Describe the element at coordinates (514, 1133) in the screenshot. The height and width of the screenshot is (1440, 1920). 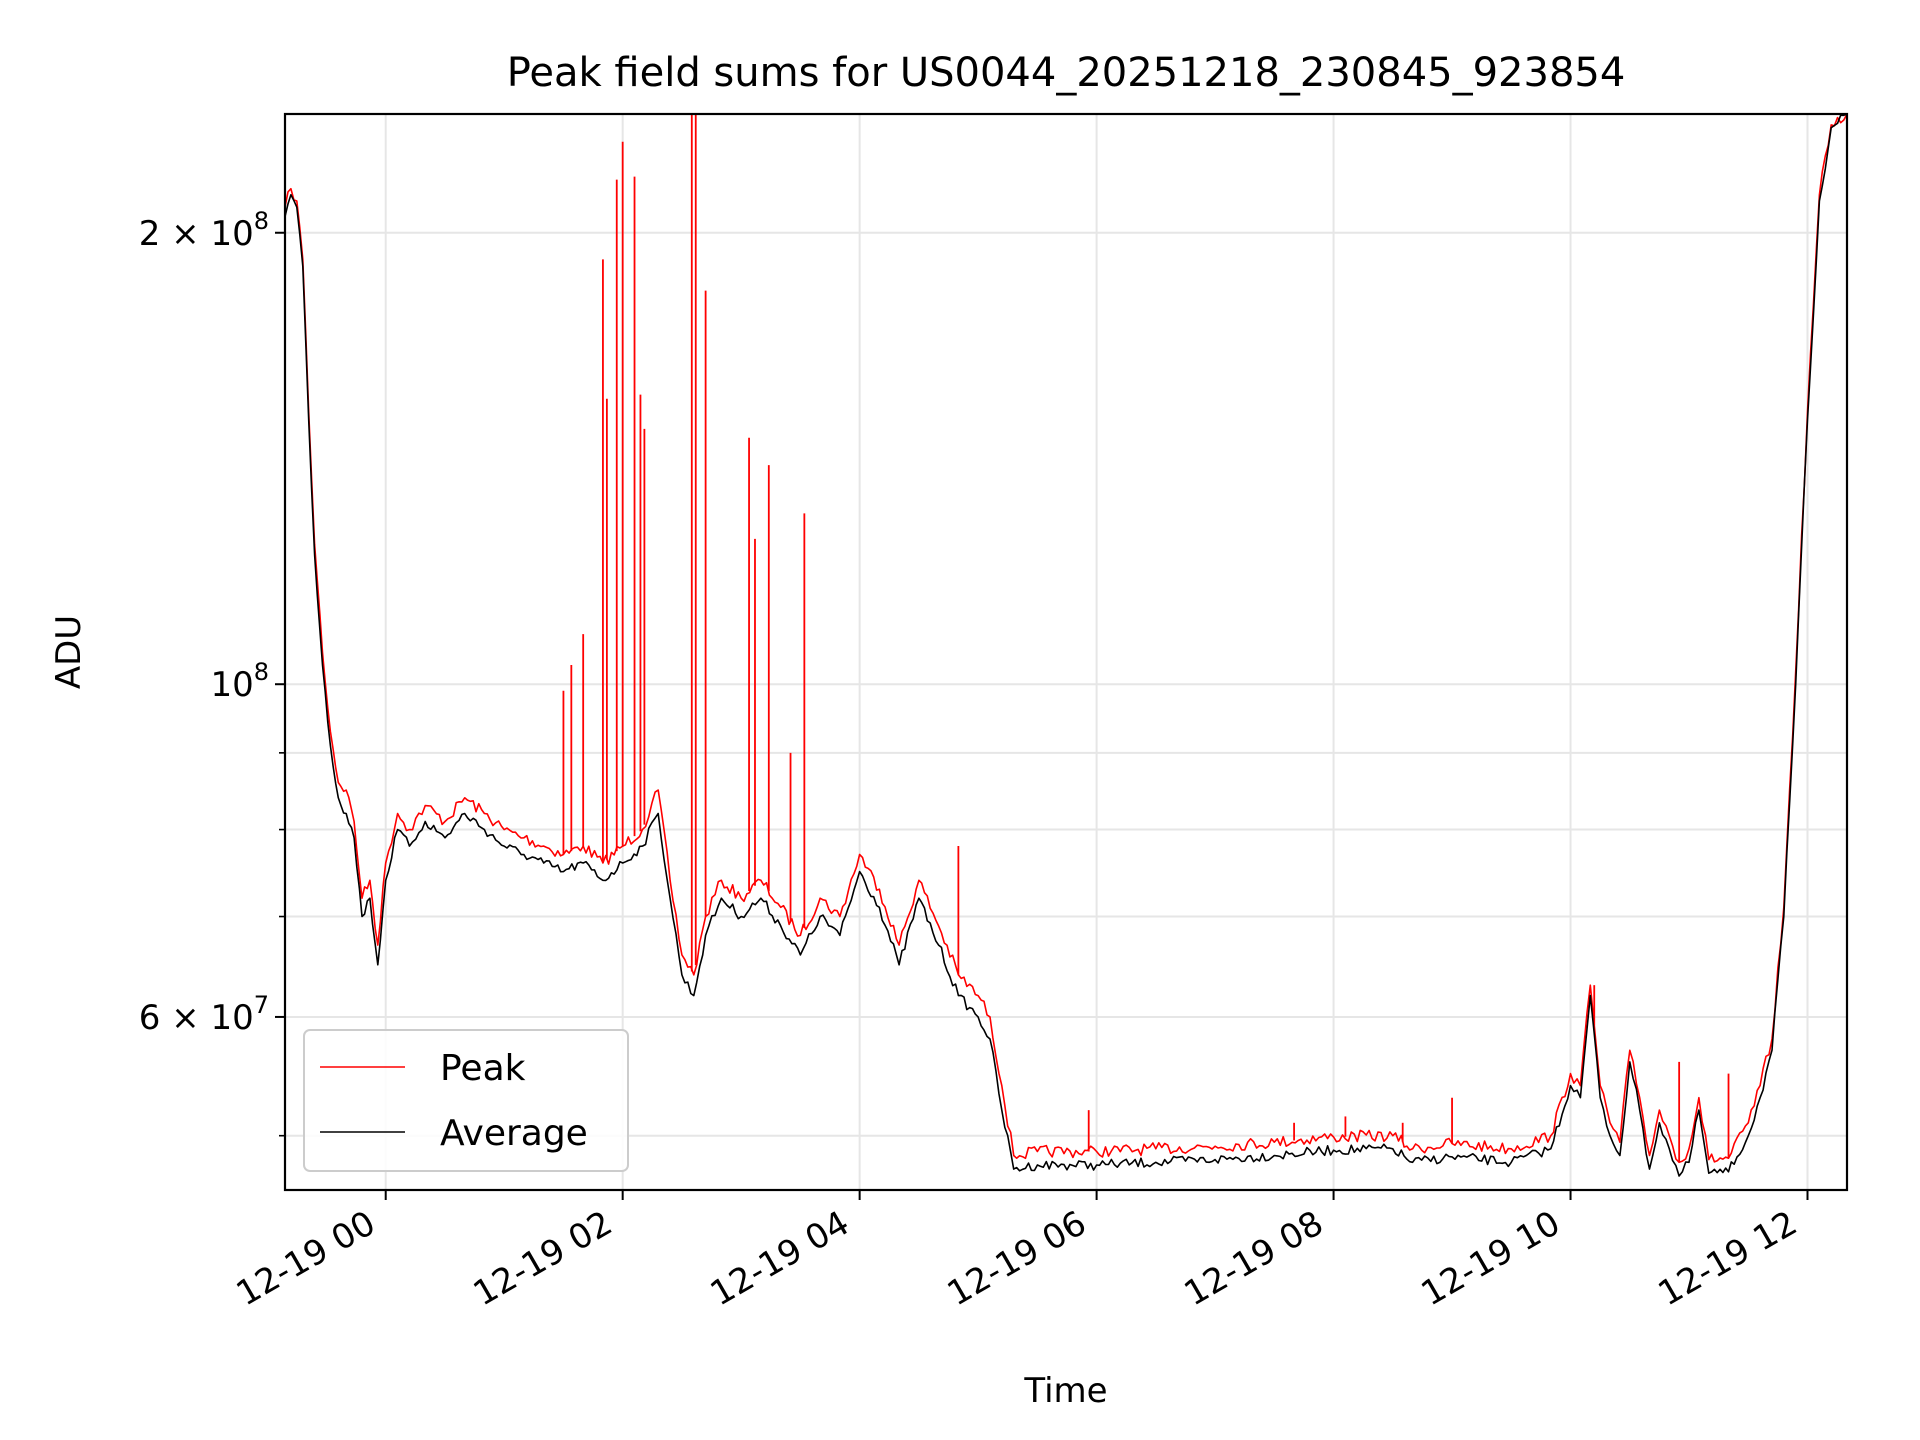
I see `legend-label-average: Average` at that location.